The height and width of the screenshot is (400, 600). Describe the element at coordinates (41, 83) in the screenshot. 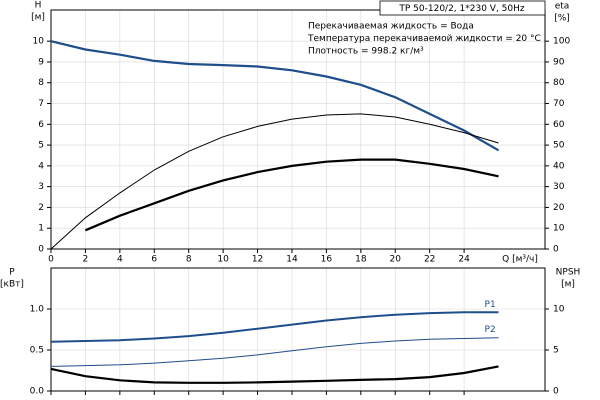

I see `y-tick-label: 8` at that location.